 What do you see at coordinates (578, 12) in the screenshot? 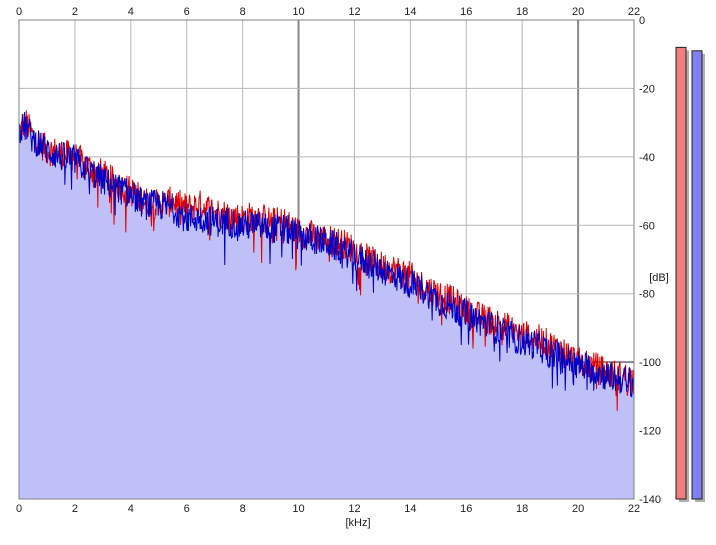
I see `x-tick-label-top: 20` at bounding box center [578, 12].